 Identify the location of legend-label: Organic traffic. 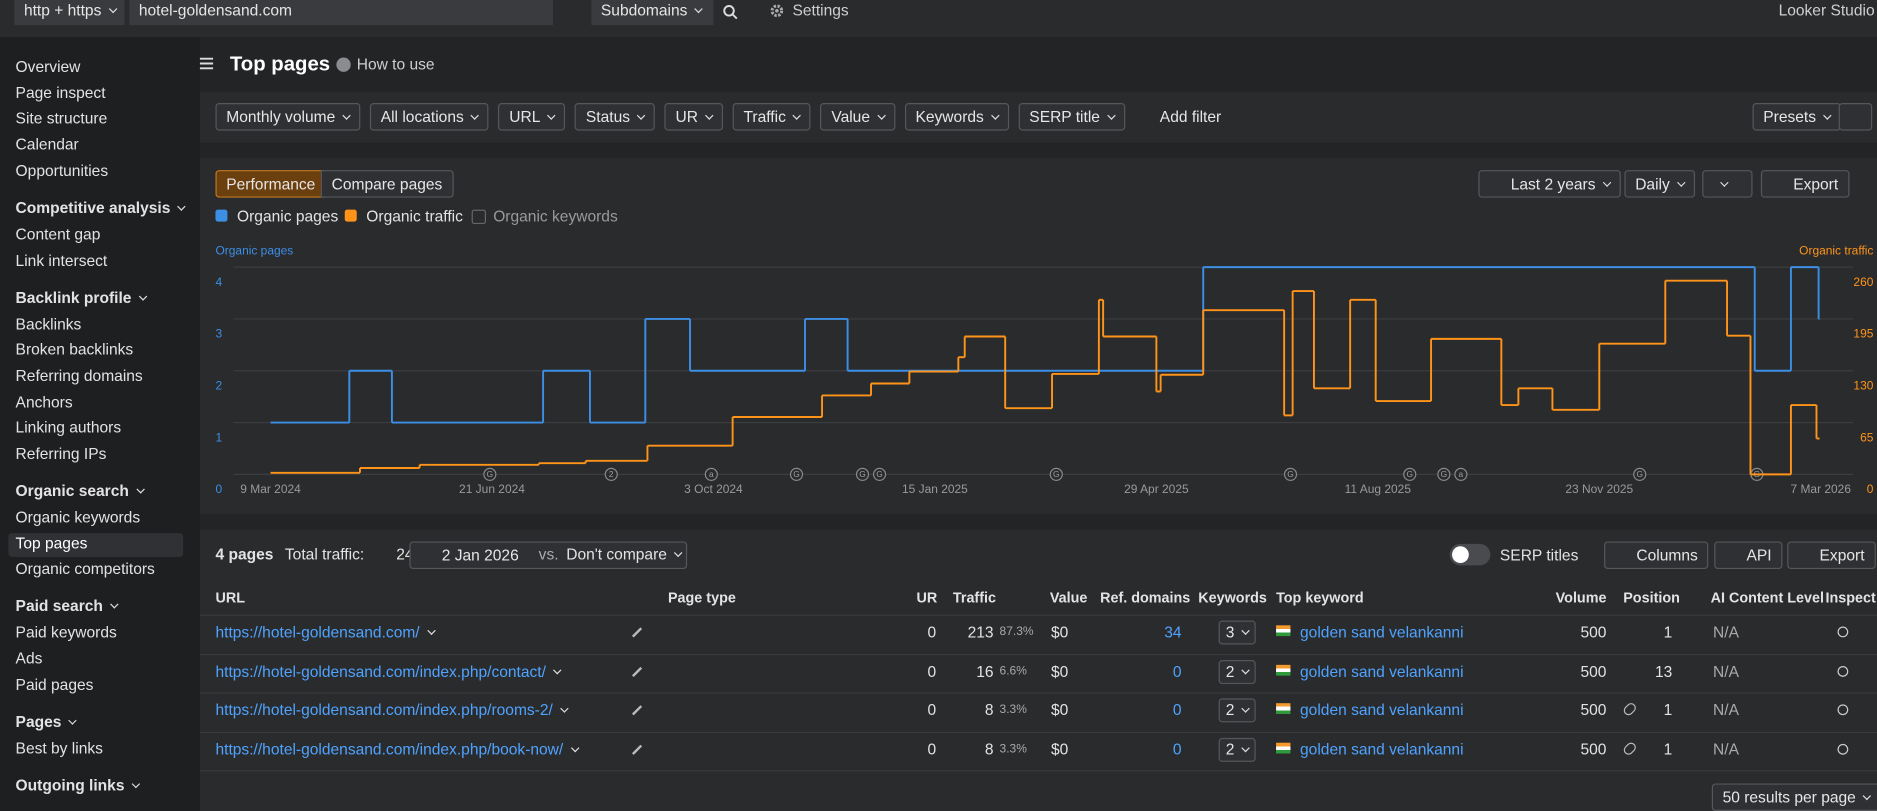
(414, 216).